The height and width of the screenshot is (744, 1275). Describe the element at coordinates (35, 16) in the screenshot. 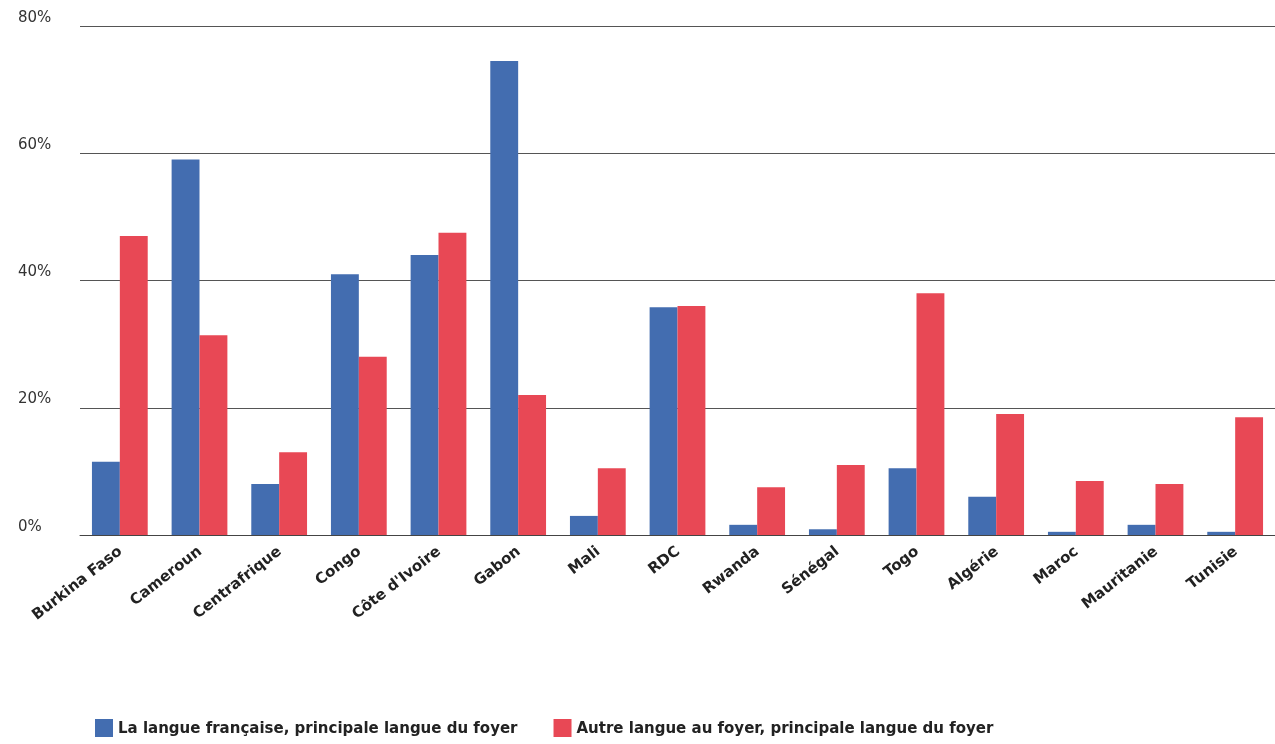

I see `y-tick-label: 80%` at that location.